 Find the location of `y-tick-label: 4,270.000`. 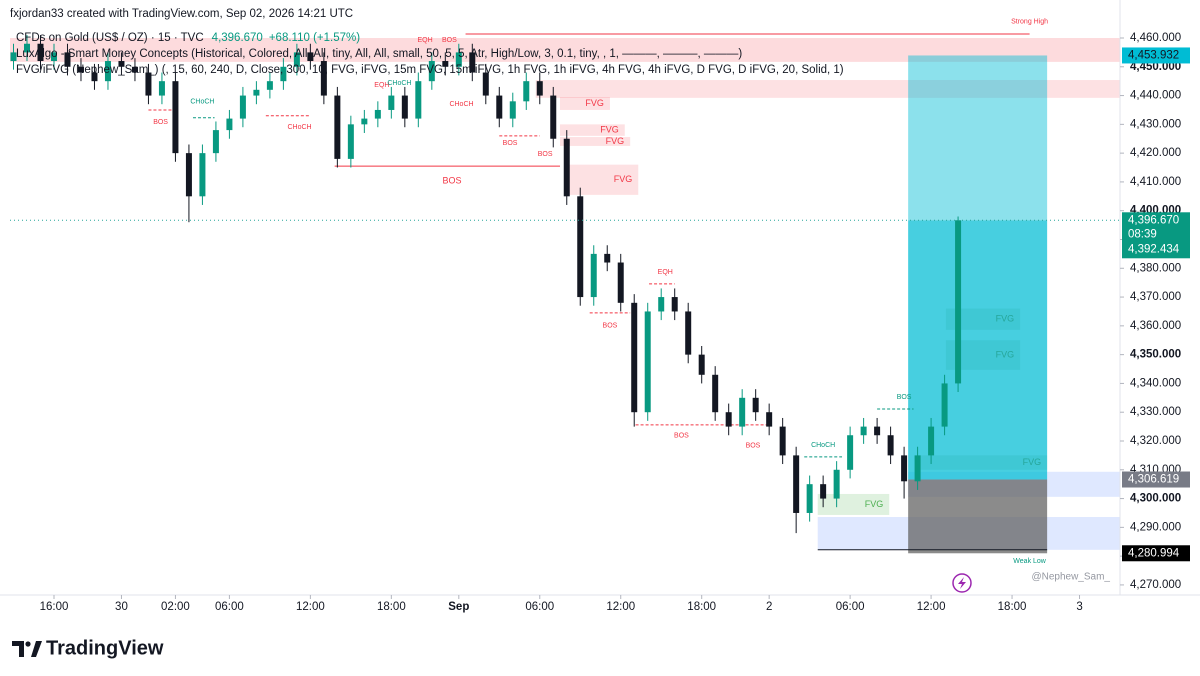

y-tick-label: 4,270.000 is located at coordinates (1155, 585).